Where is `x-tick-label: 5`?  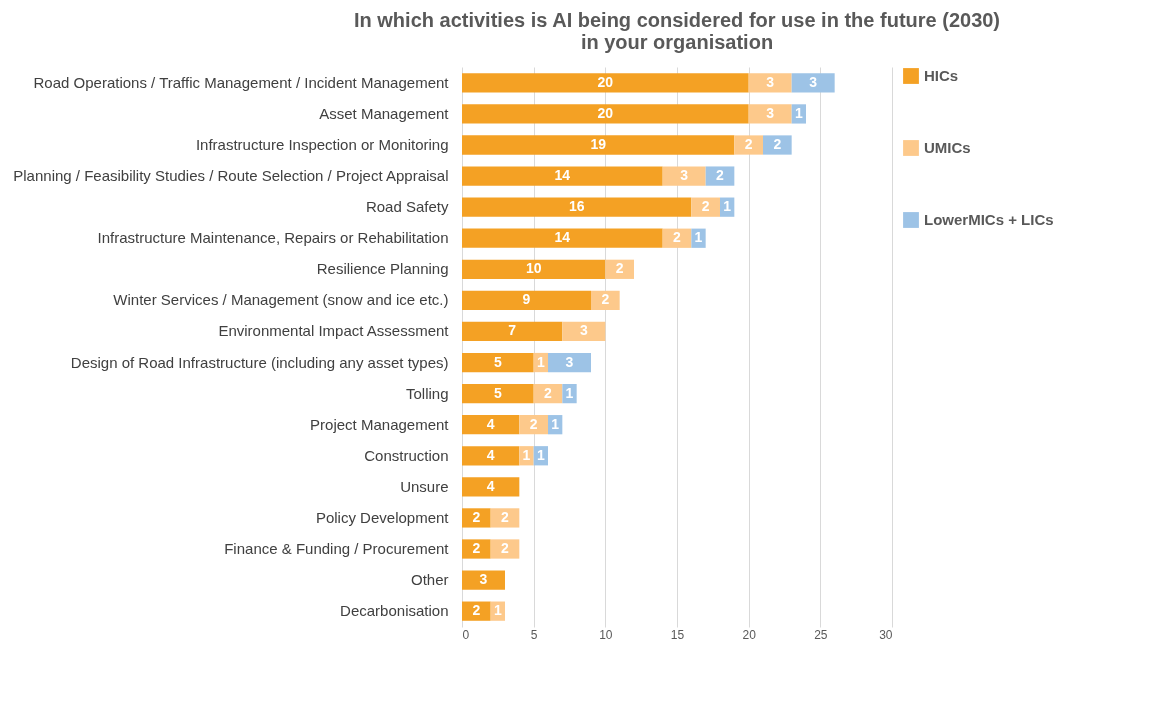 x-tick-label: 5 is located at coordinates (534, 634).